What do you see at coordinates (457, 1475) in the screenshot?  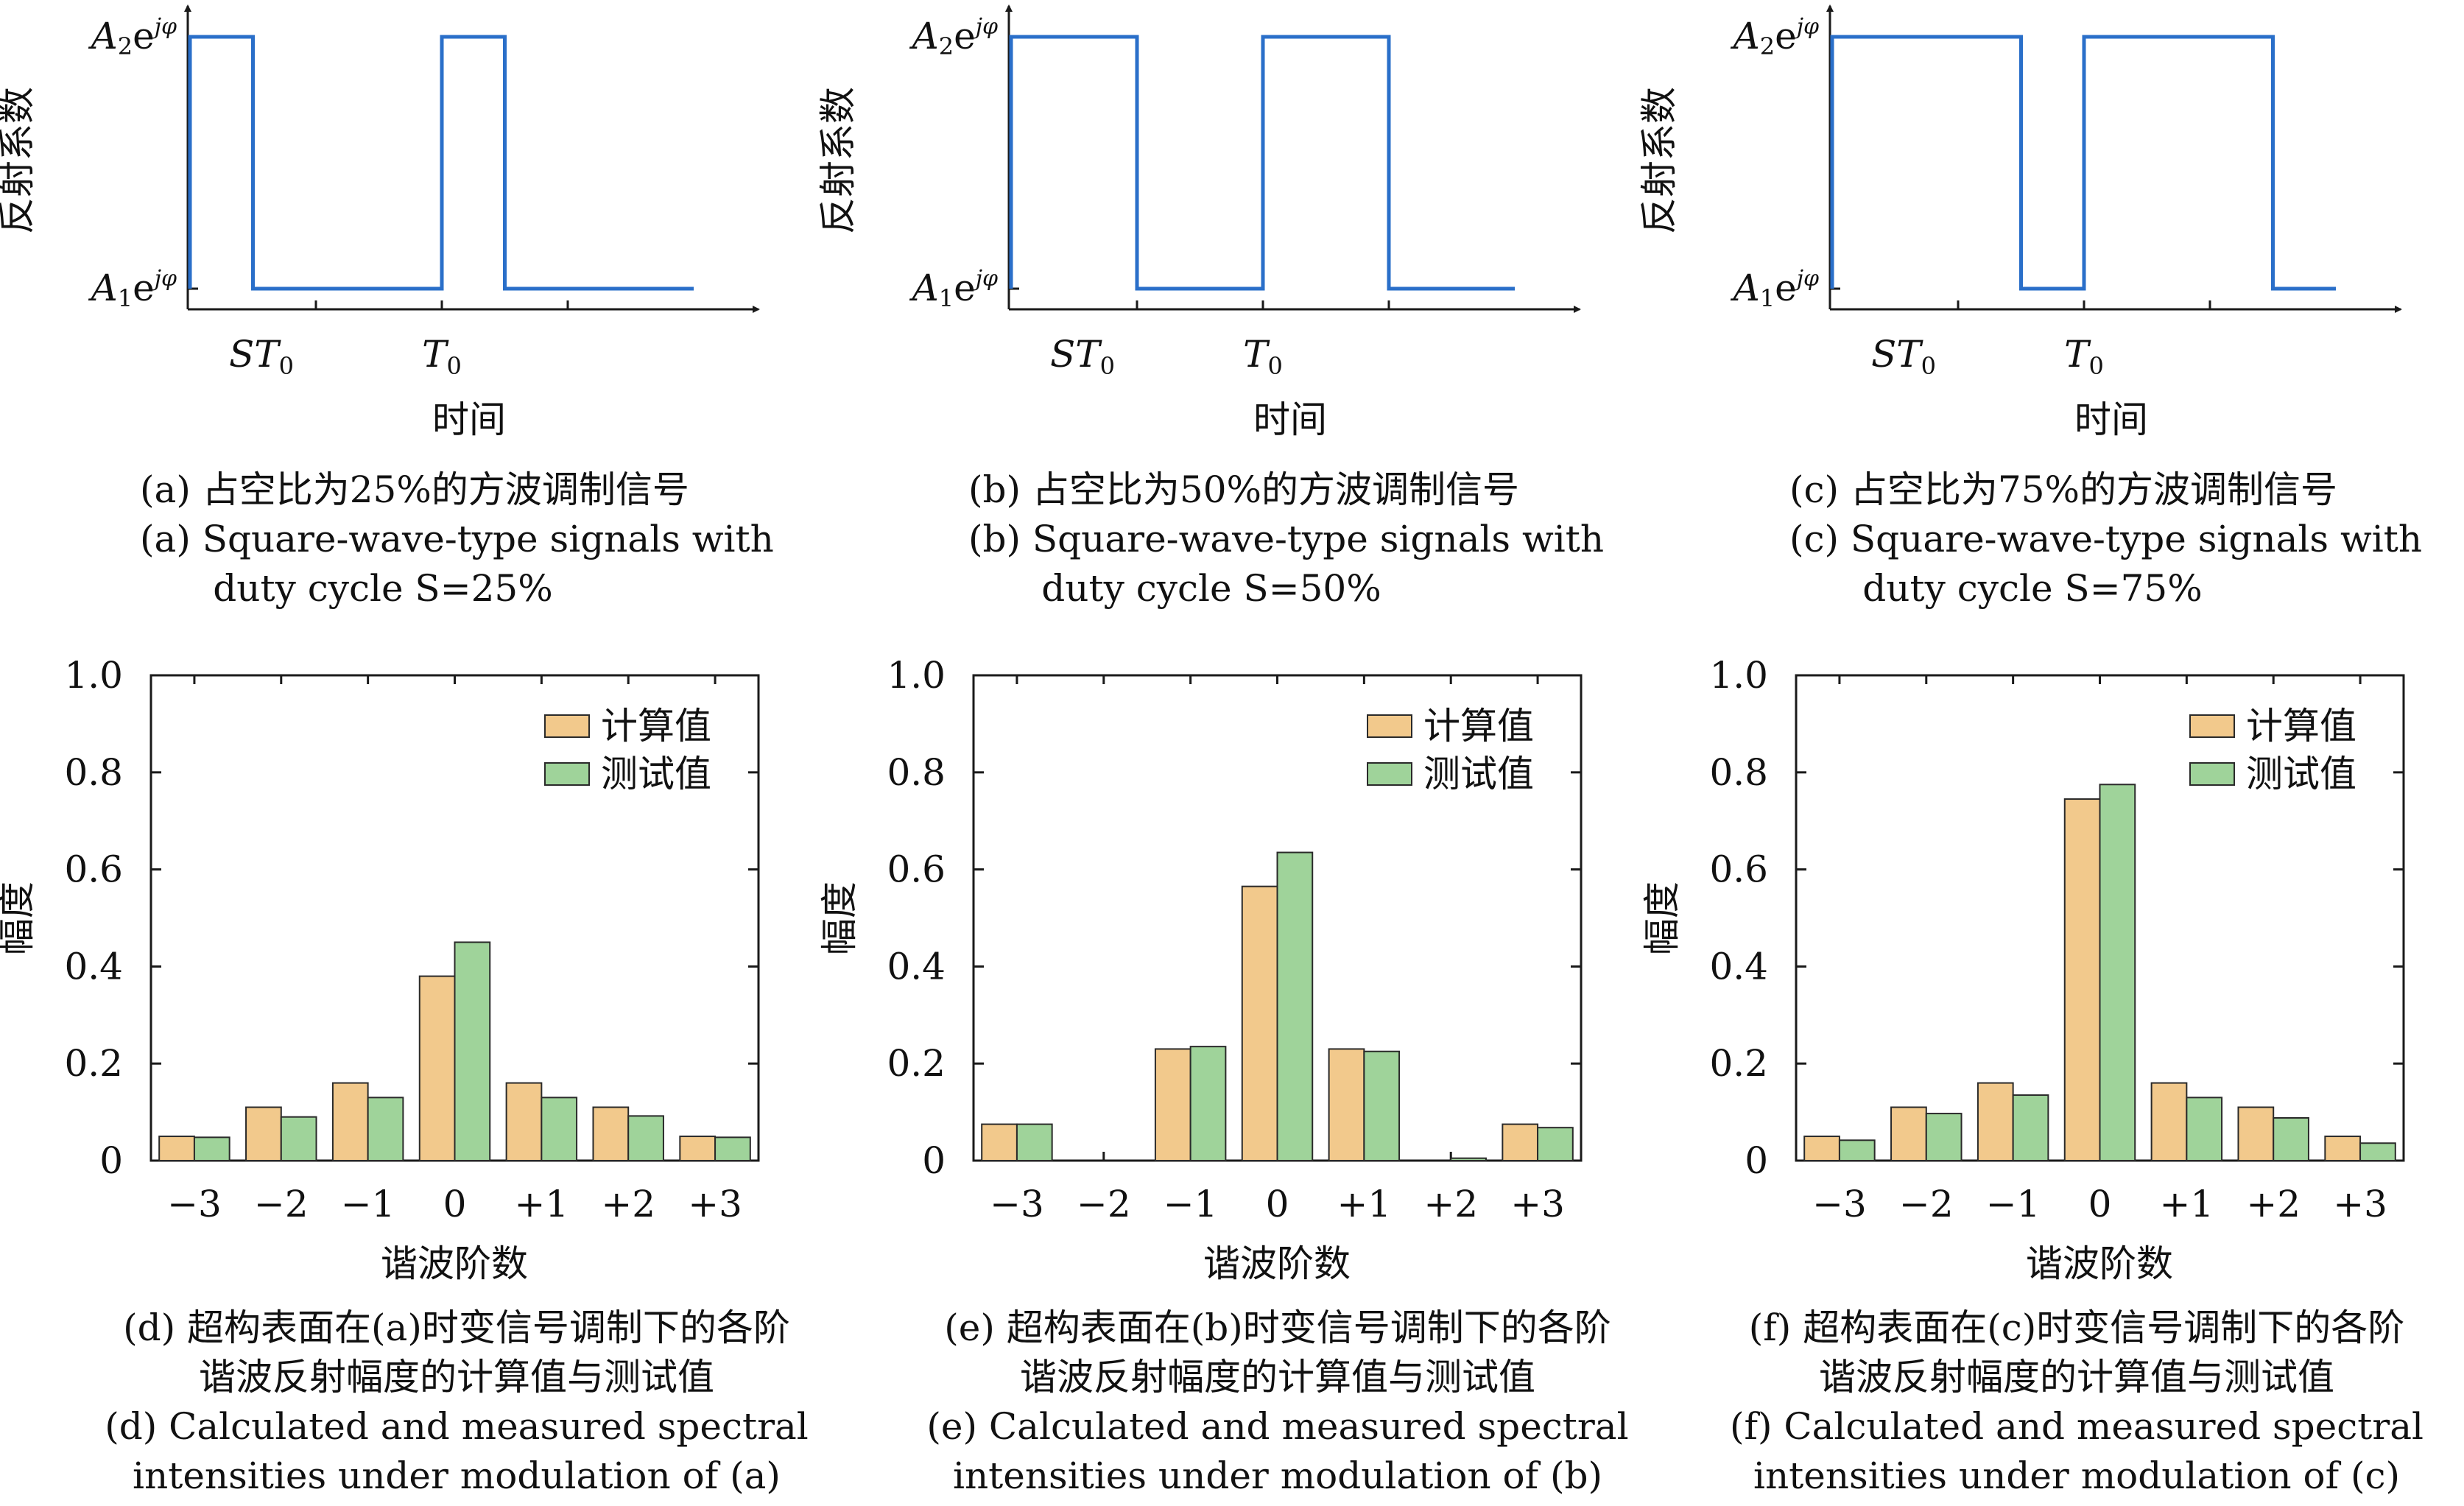 I see `caption-d-en-2: intensities under modulation of (a)` at bounding box center [457, 1475].